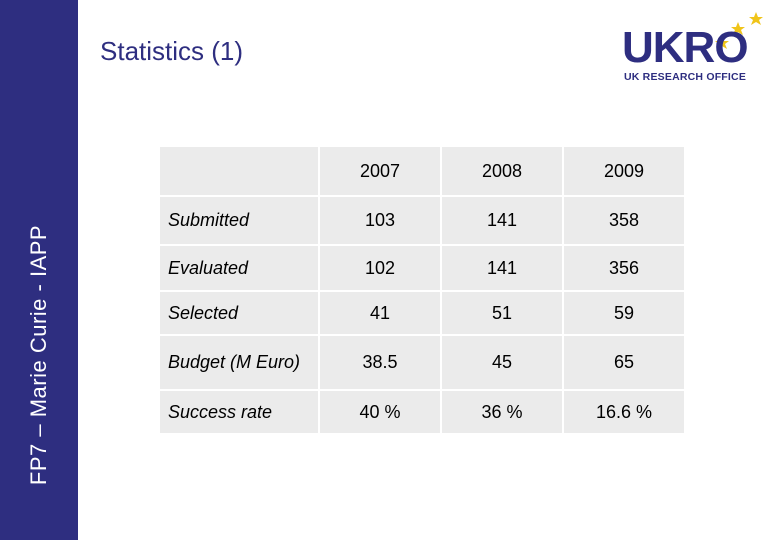  What do you see at coordinates (685, 77) in the screenshot?
I see `logo-subtitle: UK RESEARCH OFFICE` at bounding box center [685, 77].